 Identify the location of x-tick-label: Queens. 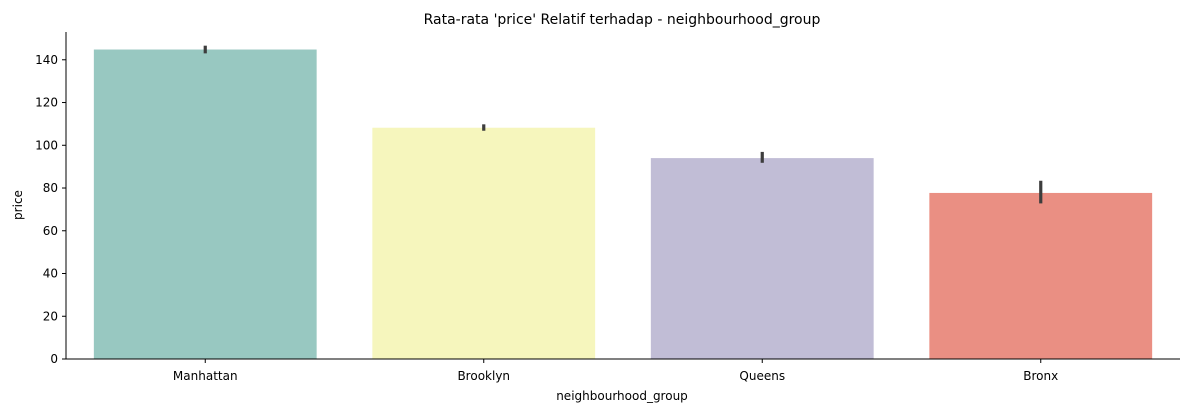
(762, 376).